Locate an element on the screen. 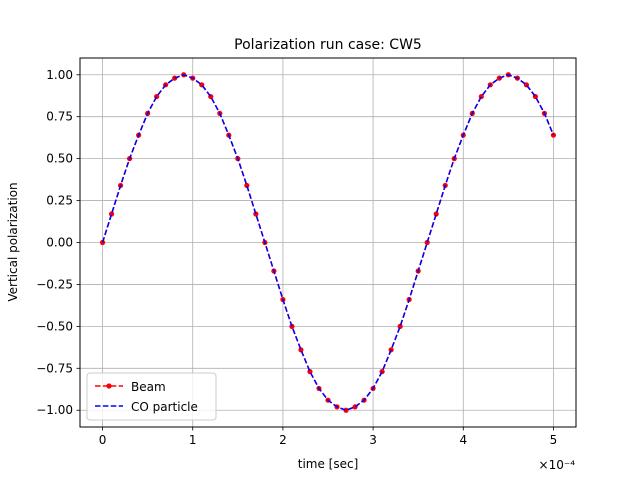 The width and height of the screenshot is (640, 484). y-tick-label: 1.00 is located at coordinates (59, 75).